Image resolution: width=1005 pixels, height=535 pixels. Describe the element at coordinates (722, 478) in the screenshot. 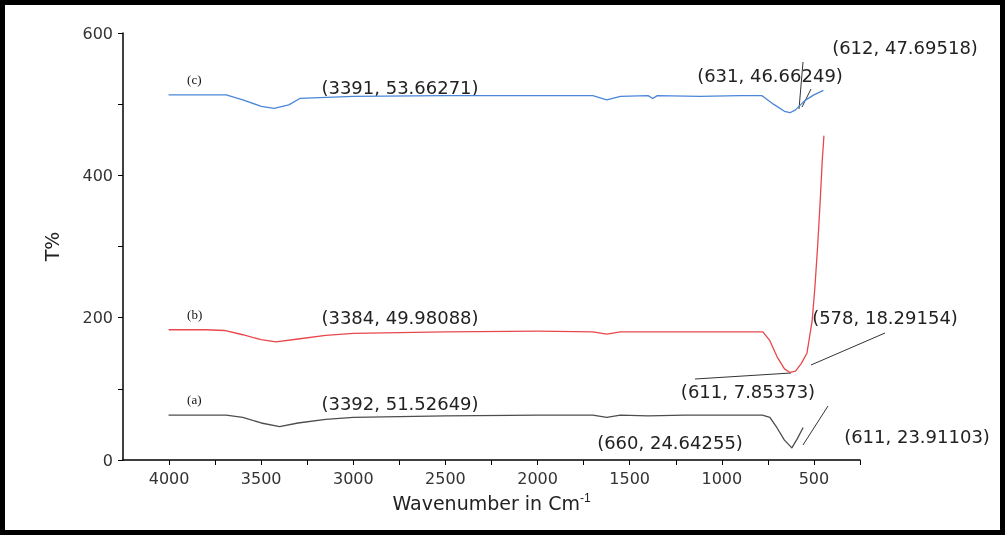

I see `x-tick-label: 1000` at that location.